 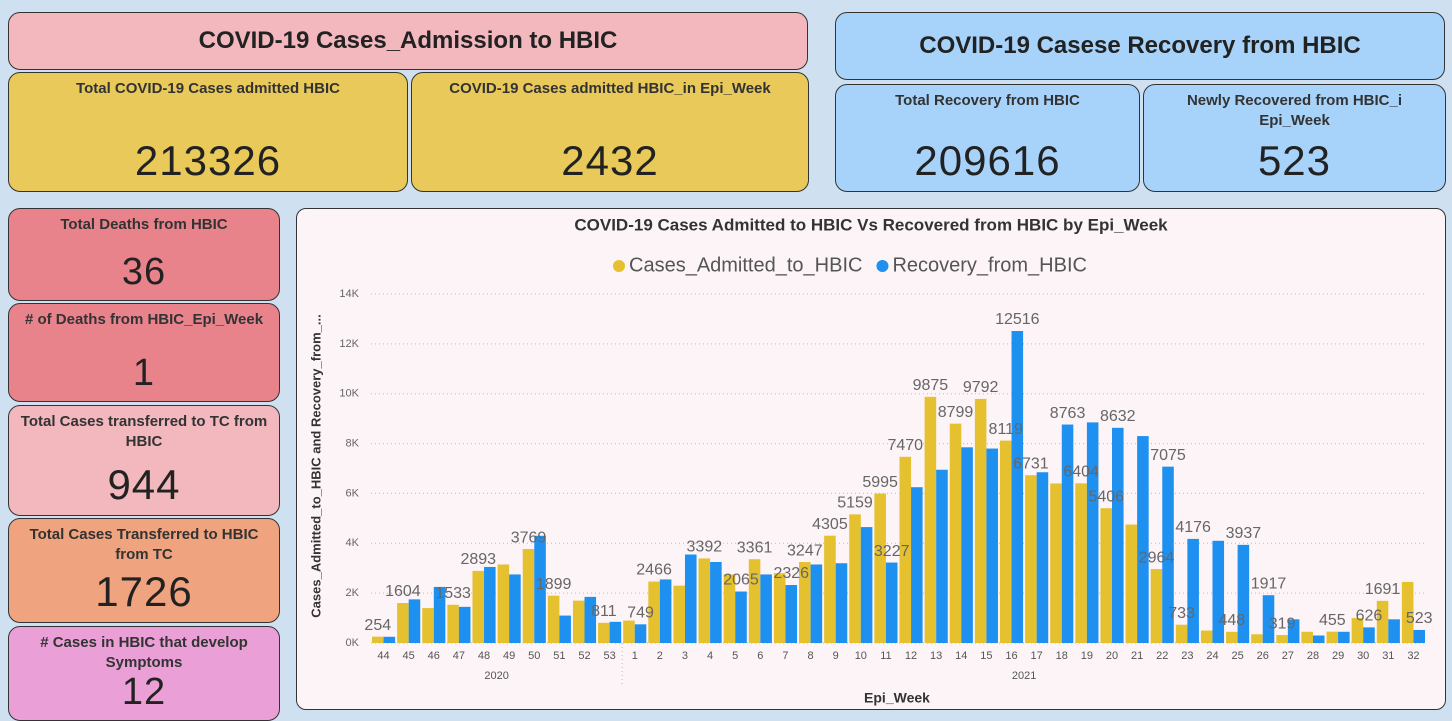 What do you see at coordinates (610, 656) in the screenshot?
I see `x-tick-label: 53` at bounding box center [610, 656].